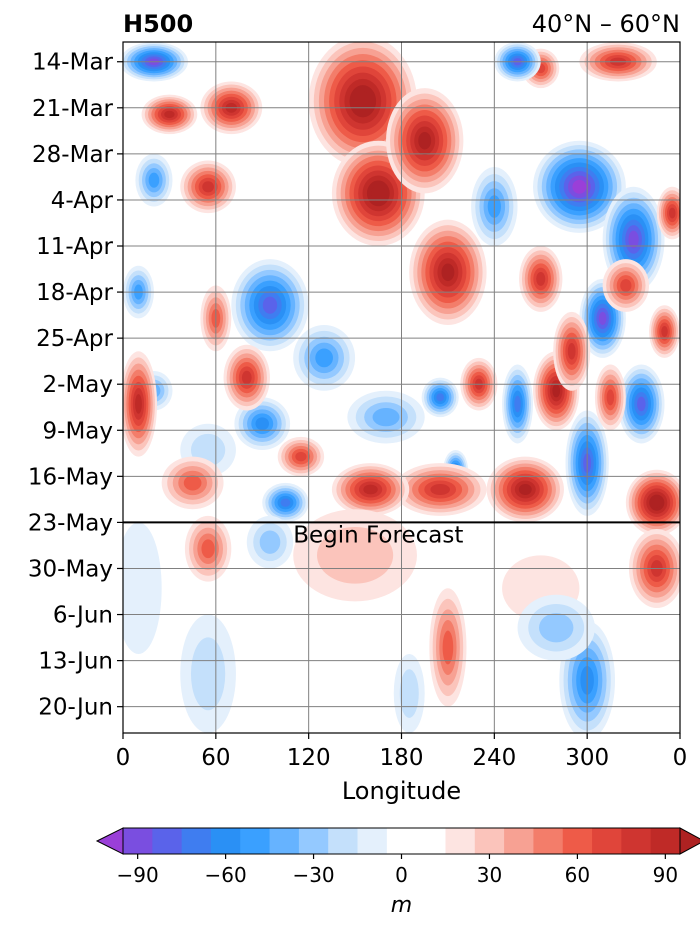  Describe the element at coordinates (577, 875) in the screenshot. I see `colorbar-tick-label: 60` at that location.